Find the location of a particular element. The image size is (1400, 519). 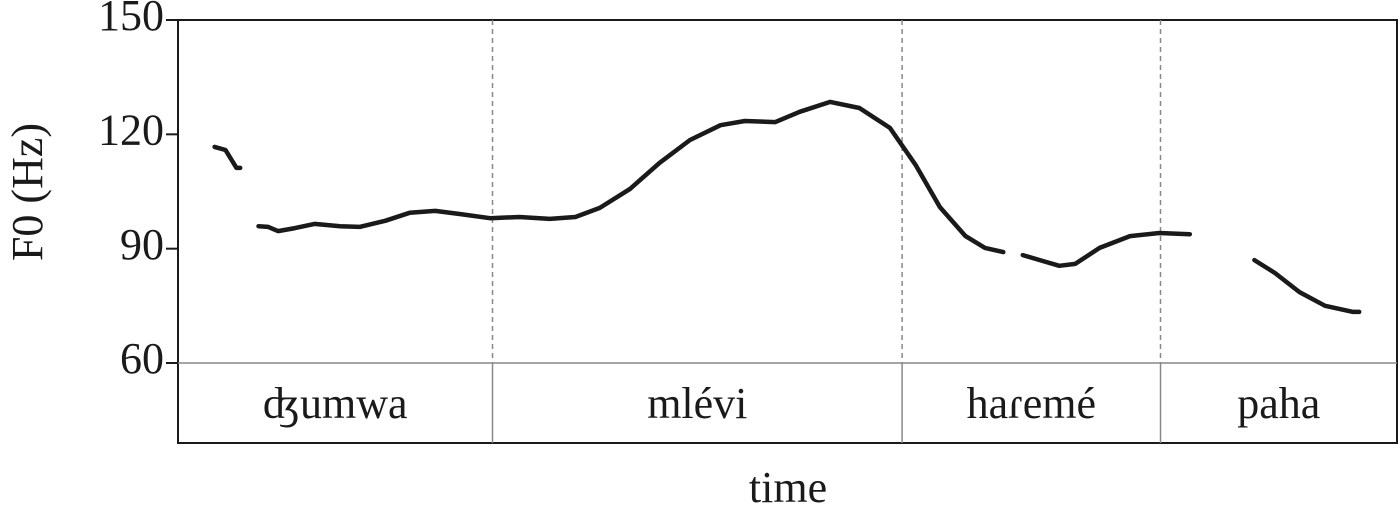

segment-label: ʤumwa is located at coordinates (335, 403).